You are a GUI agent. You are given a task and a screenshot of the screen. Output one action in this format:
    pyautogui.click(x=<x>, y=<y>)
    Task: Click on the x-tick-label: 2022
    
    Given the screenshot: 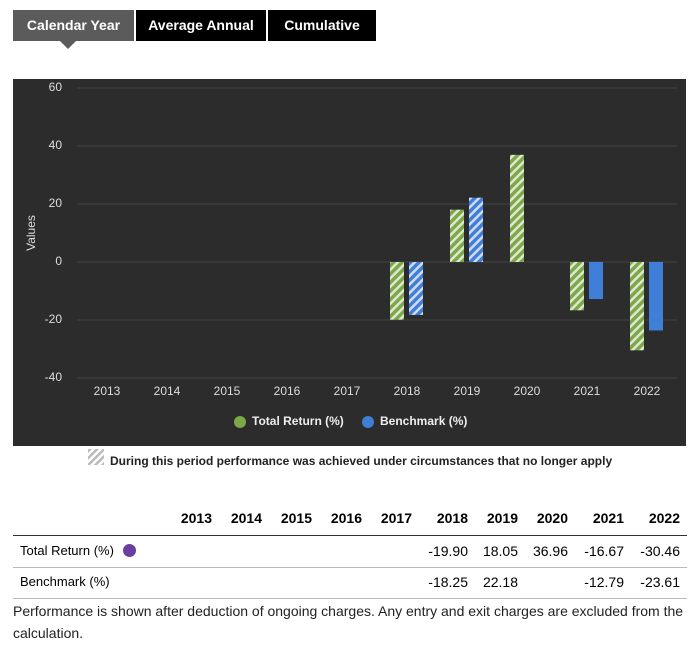 What is the action you would take?
    pyautogui.click(x=647, y=391)
    